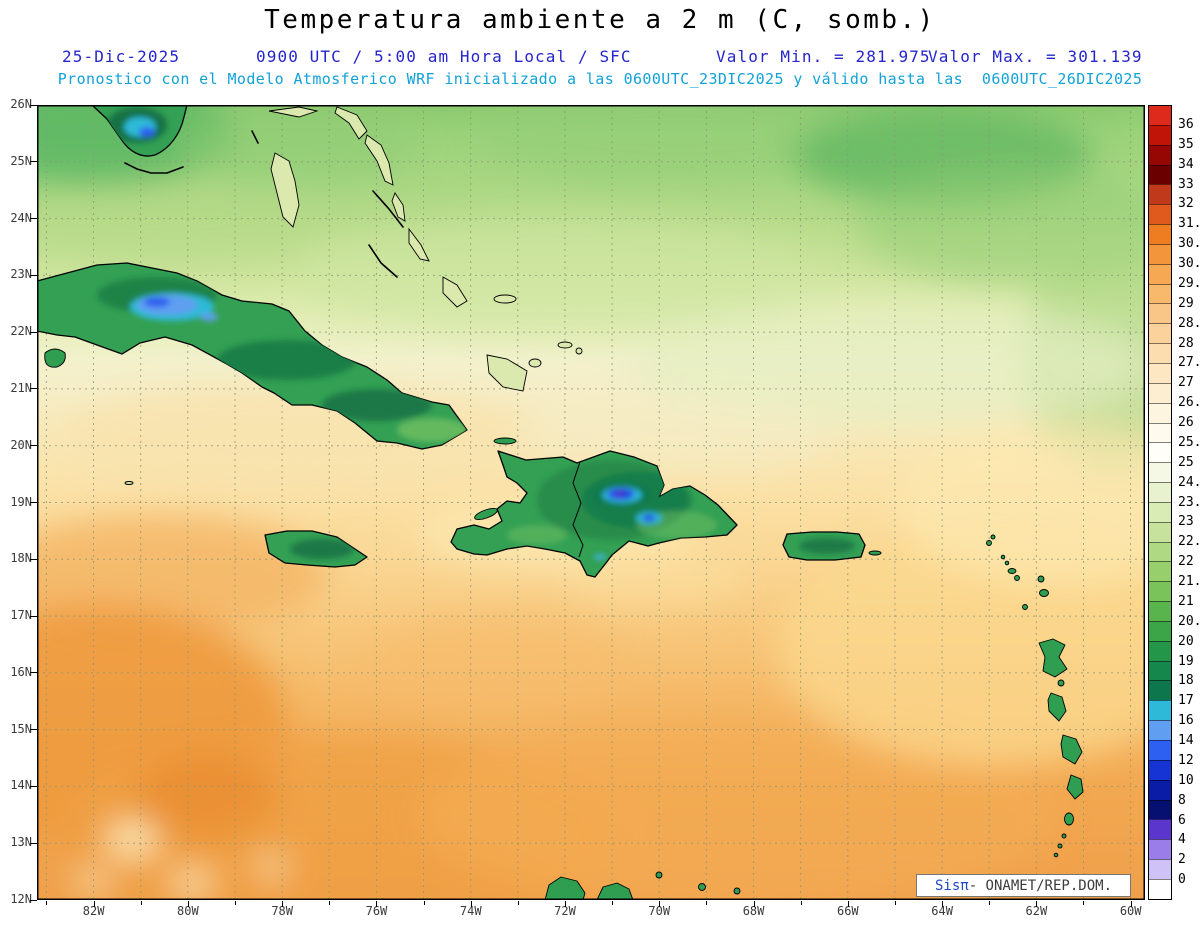  What do you see at coordinates (1189, 542) in the screenshot?
I see `colorbar-tick-22.5: 22.5` at bounding box center [1189, 542].